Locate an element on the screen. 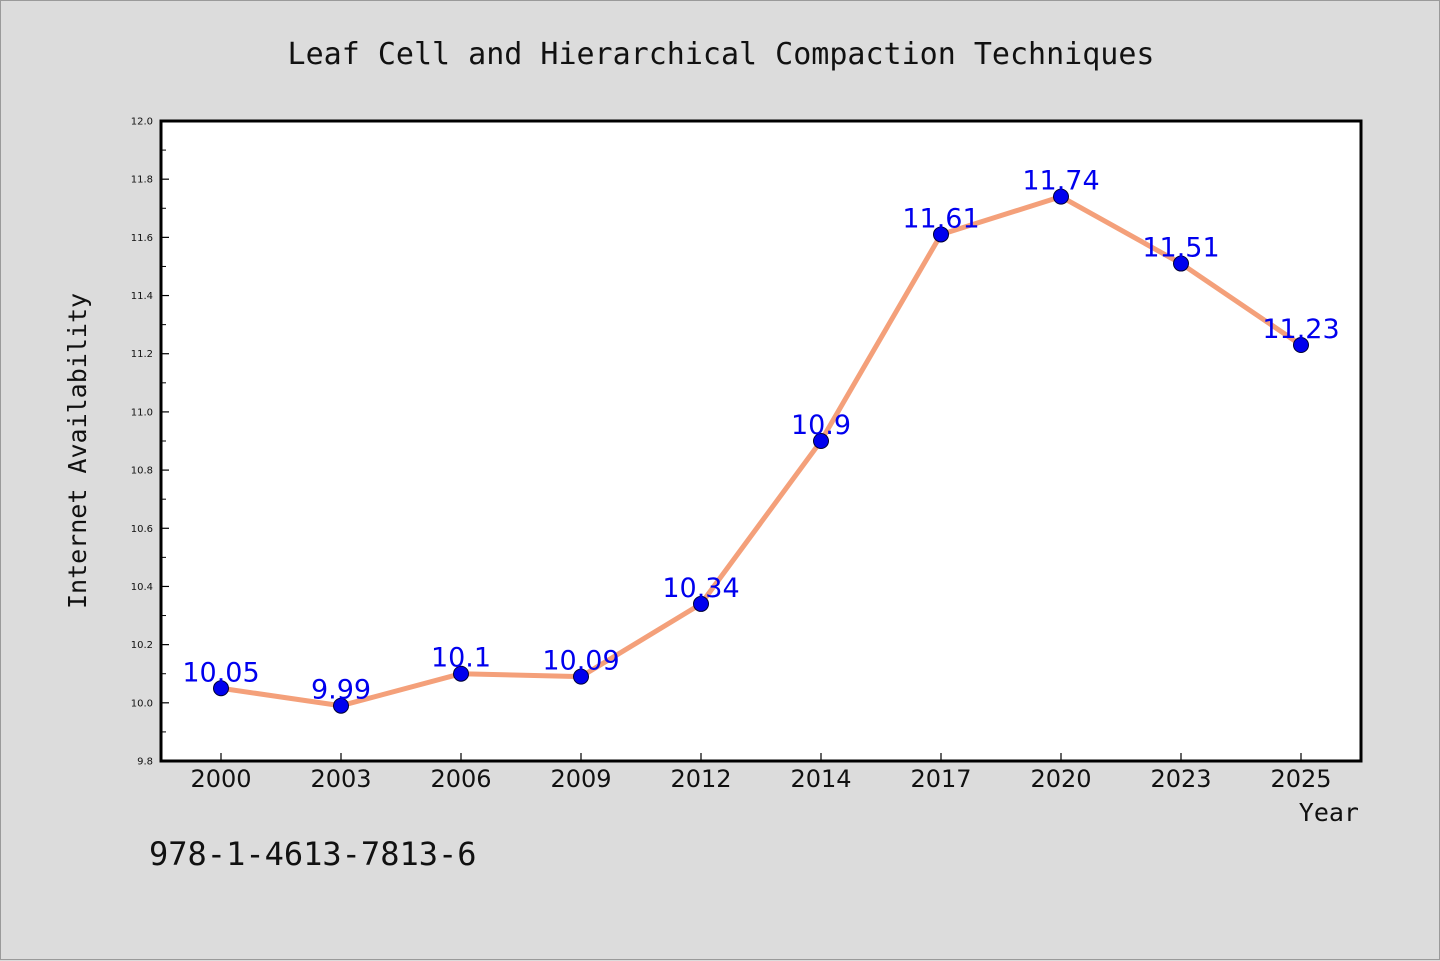 This screenshot has height=961, width=1440. data-label: 11.23 is located at coordinates (1300, 329).